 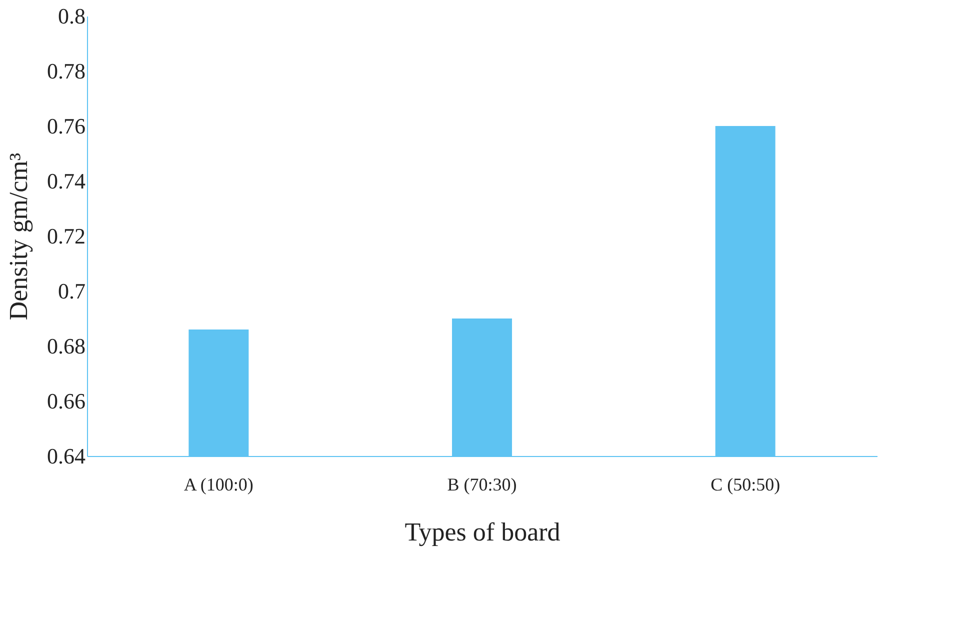 I want to click on y-tick-label: 0.64, so click(x=66, y=456).